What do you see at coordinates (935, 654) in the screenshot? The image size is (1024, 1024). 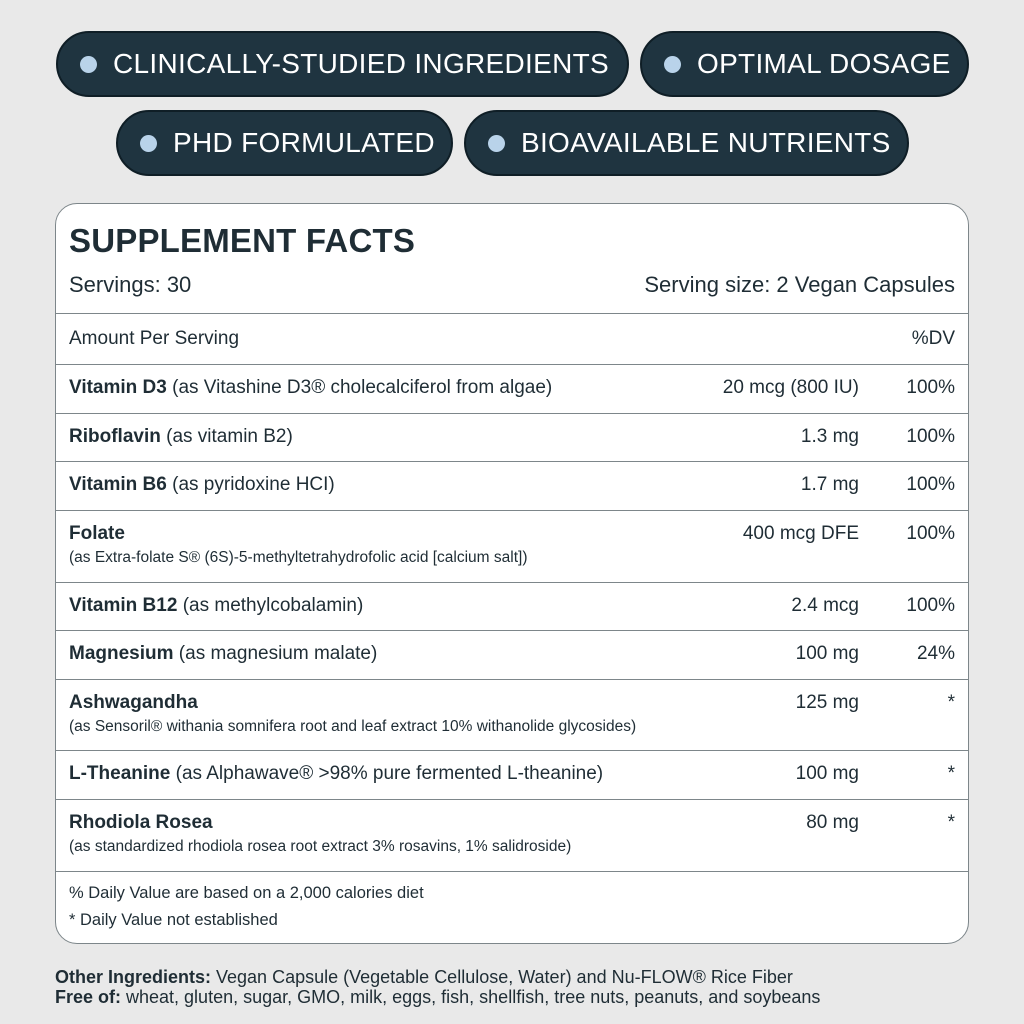 I see `nutrient-dv: 24%` at bounding box center [935, 654].